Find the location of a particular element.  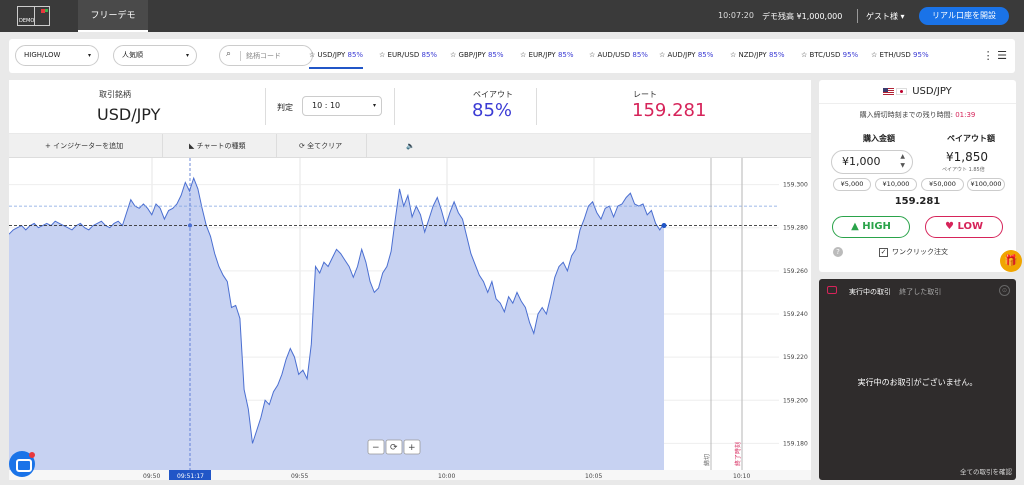

pair-tab-eurjpy: ☆ EUR/JPY 85% is located at coordinates (547, 55).